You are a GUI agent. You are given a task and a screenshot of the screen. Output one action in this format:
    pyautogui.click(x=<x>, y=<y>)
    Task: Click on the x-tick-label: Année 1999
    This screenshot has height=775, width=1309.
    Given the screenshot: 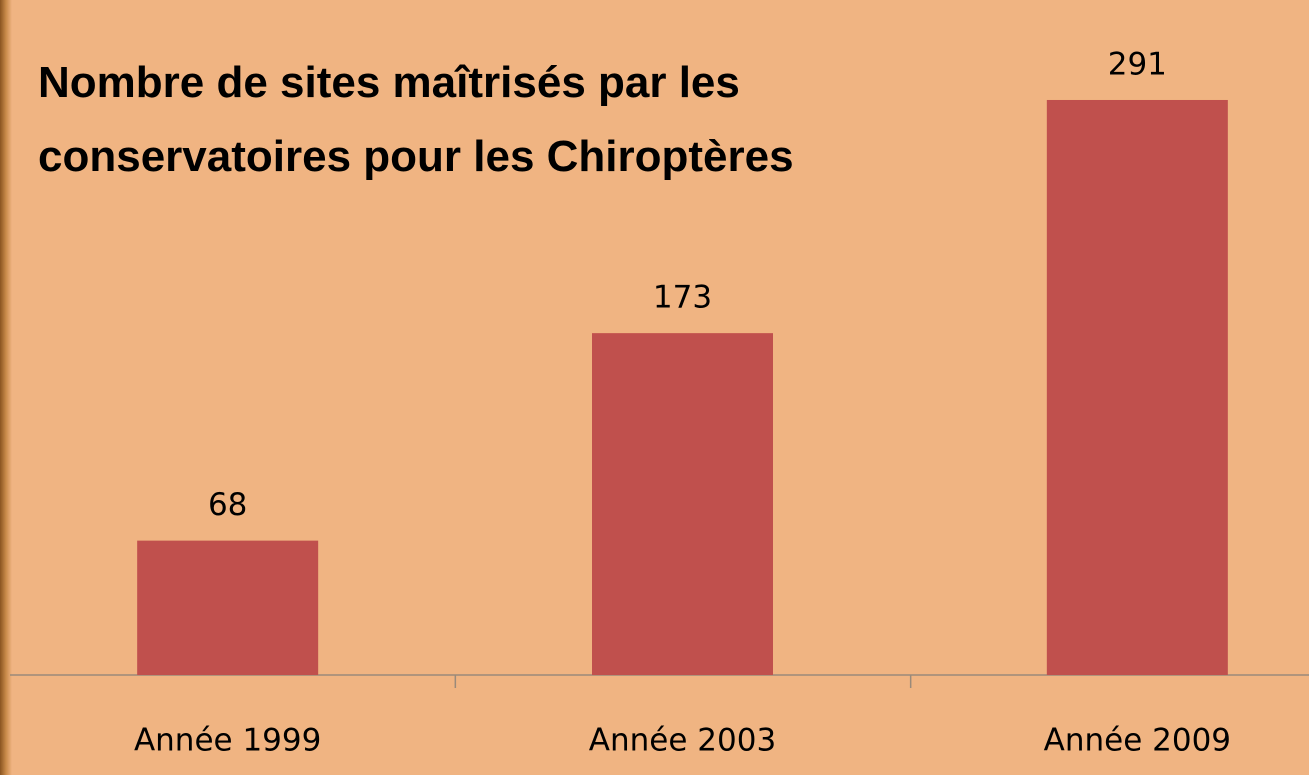 What is the action you would take?
    pyautogui.click(x=227, y=741)
    